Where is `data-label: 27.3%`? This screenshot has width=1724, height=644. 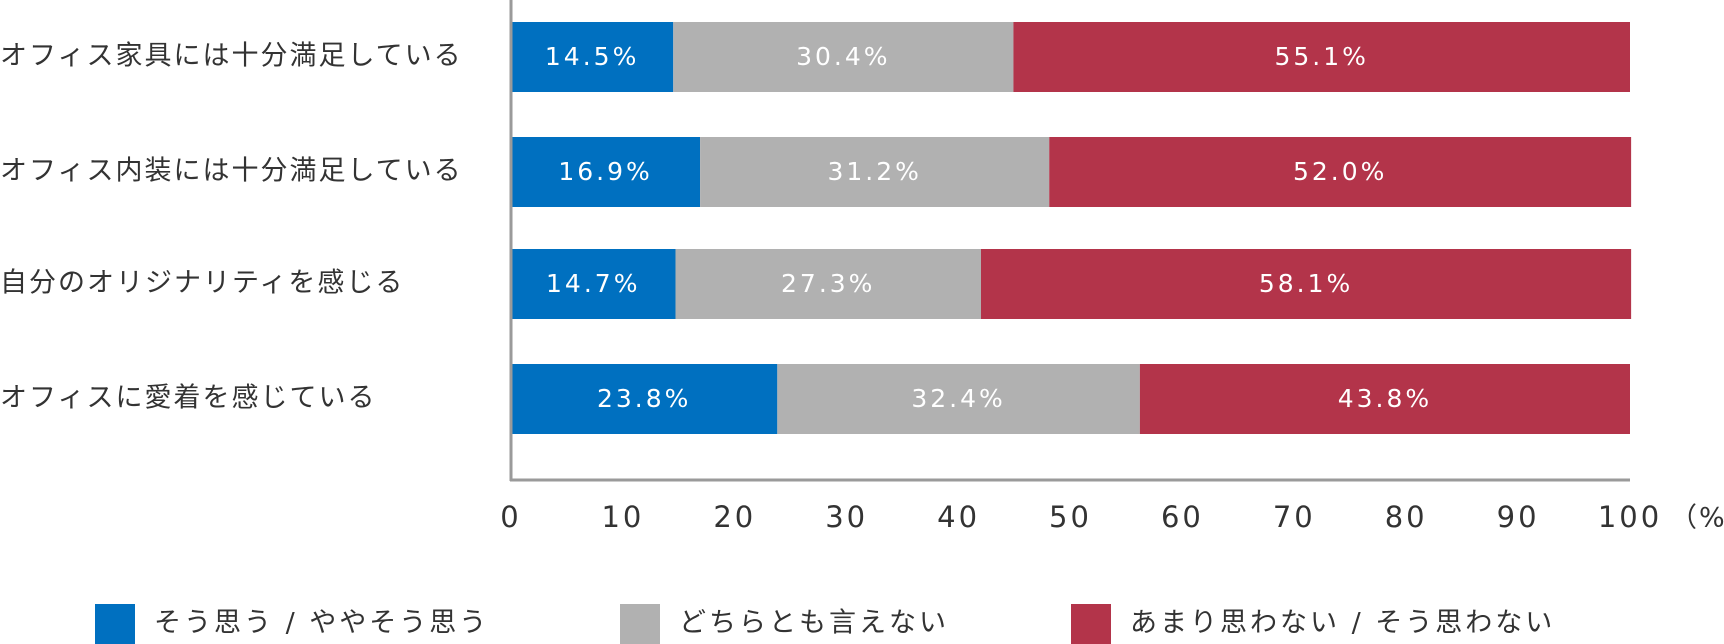
data-label: 27.3% is located at coordinates (828, 283).